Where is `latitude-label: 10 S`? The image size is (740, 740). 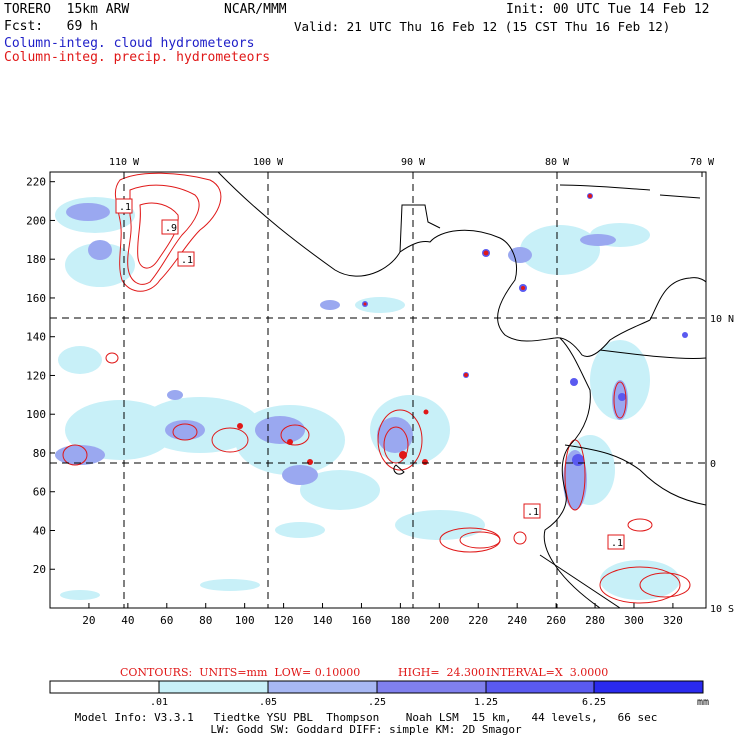 latitude-label: 10 S is located at coordinates (722, 609).